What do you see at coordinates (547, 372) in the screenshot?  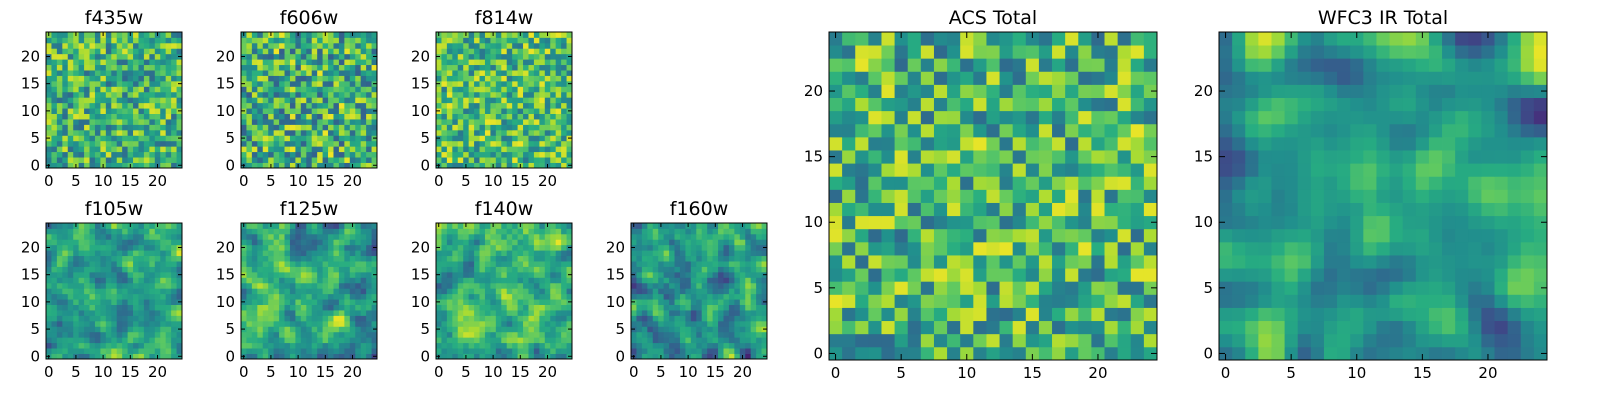 I see `x-tick-label: 20` at bounding box center [547, 372].